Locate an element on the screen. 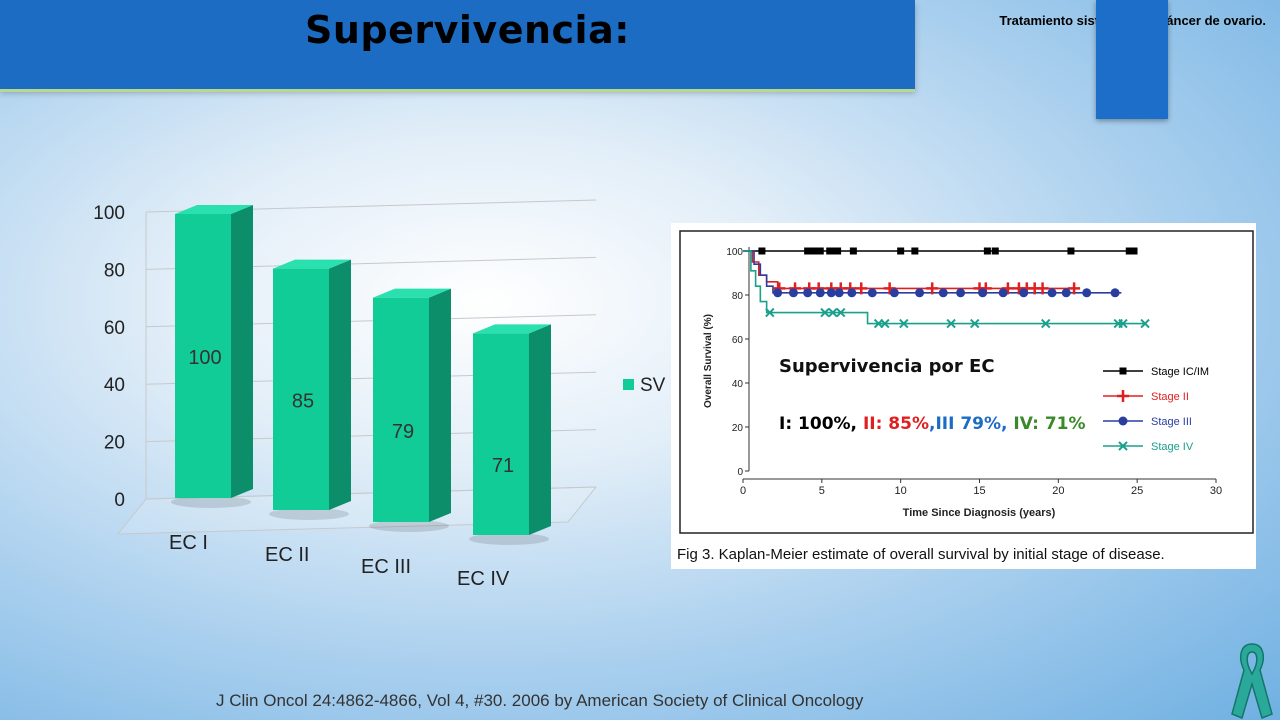  km-x-tick-label: 5 is located at coordinates (822, 491).